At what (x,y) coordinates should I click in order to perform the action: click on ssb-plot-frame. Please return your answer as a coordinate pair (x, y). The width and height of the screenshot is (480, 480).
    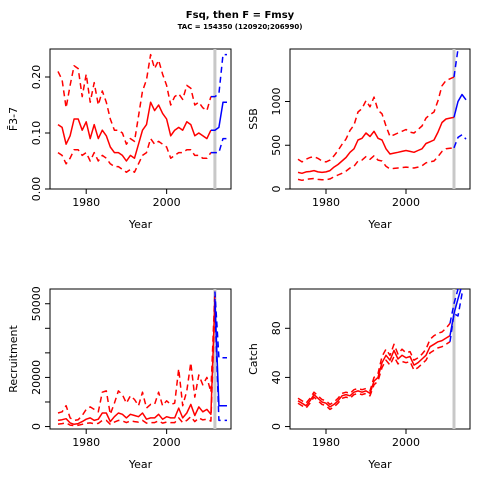
    Looking at the image, I should click on (380, 119).